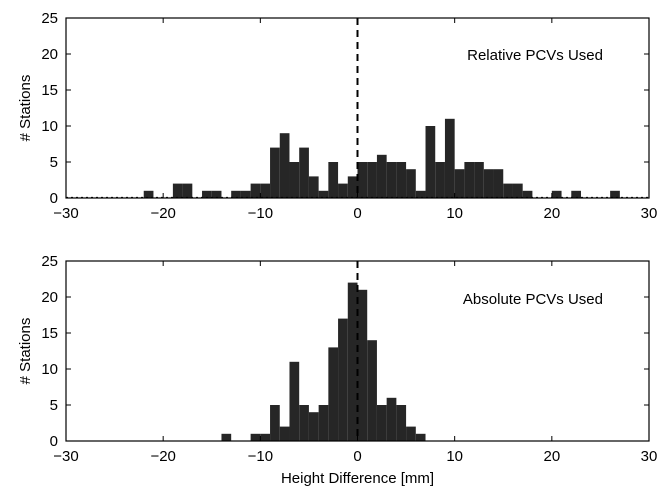  I want to click on absolute-pcv-x-tick-label: 20, so click(551, 456).